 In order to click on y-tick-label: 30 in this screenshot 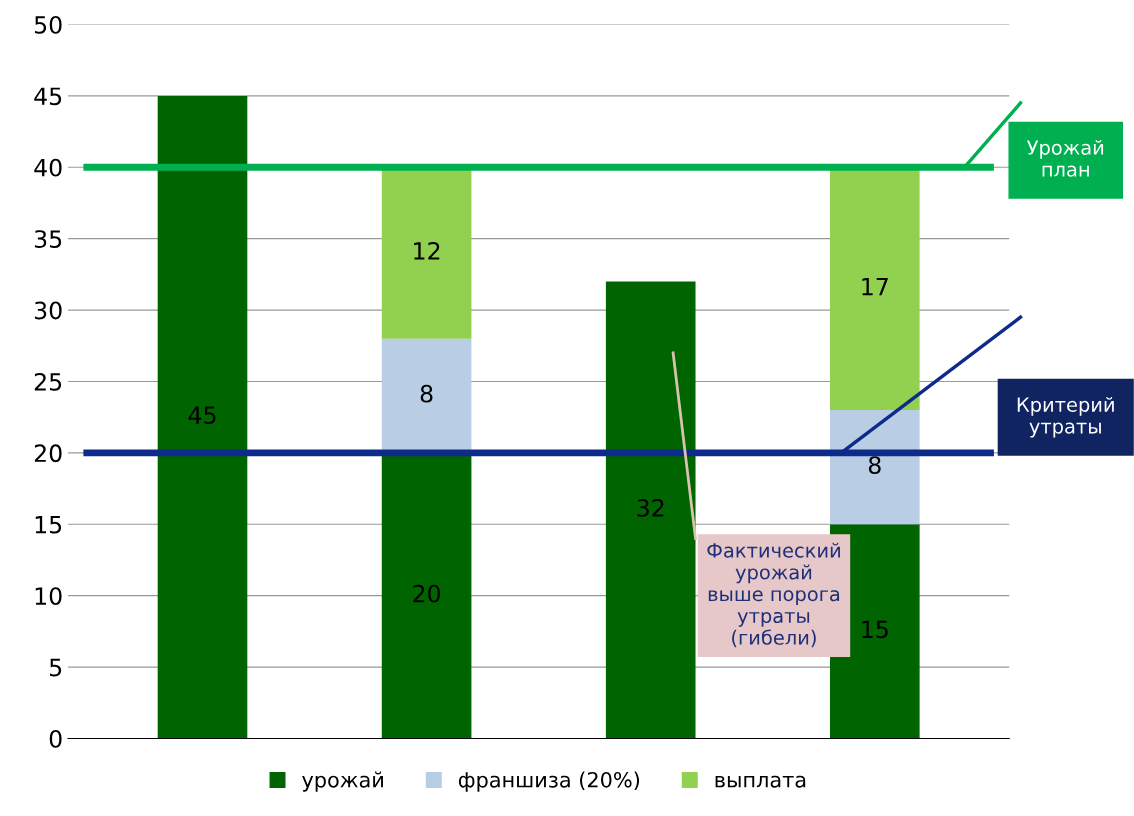, I will do `click(48, 310)`.